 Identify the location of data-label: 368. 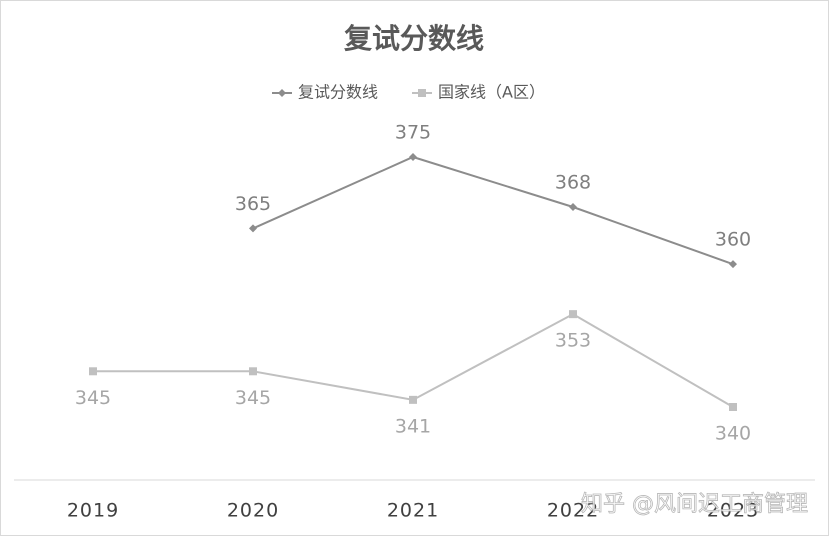
(573, 183).